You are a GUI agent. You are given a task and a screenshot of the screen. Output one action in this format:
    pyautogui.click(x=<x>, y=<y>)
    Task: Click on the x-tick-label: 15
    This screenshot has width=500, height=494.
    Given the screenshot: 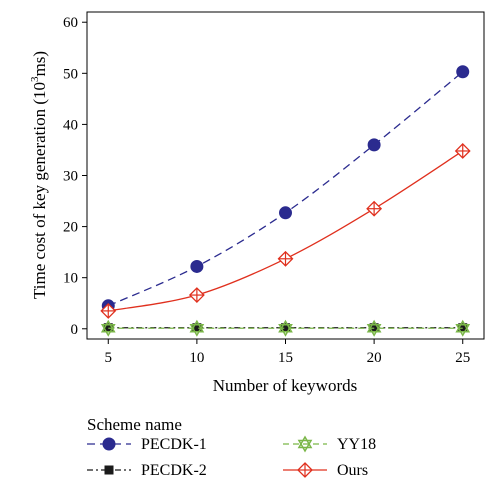 What is the action you would take?
    pyautogui.click(x=285, y=358)
    